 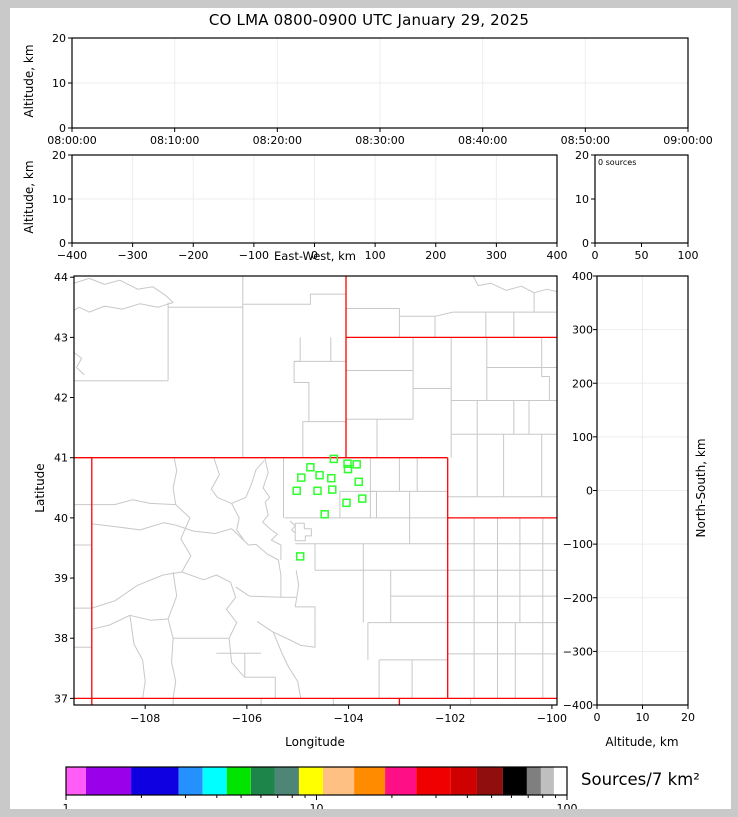 I want to click on tick-label: 44, so click(x=61, y=277).